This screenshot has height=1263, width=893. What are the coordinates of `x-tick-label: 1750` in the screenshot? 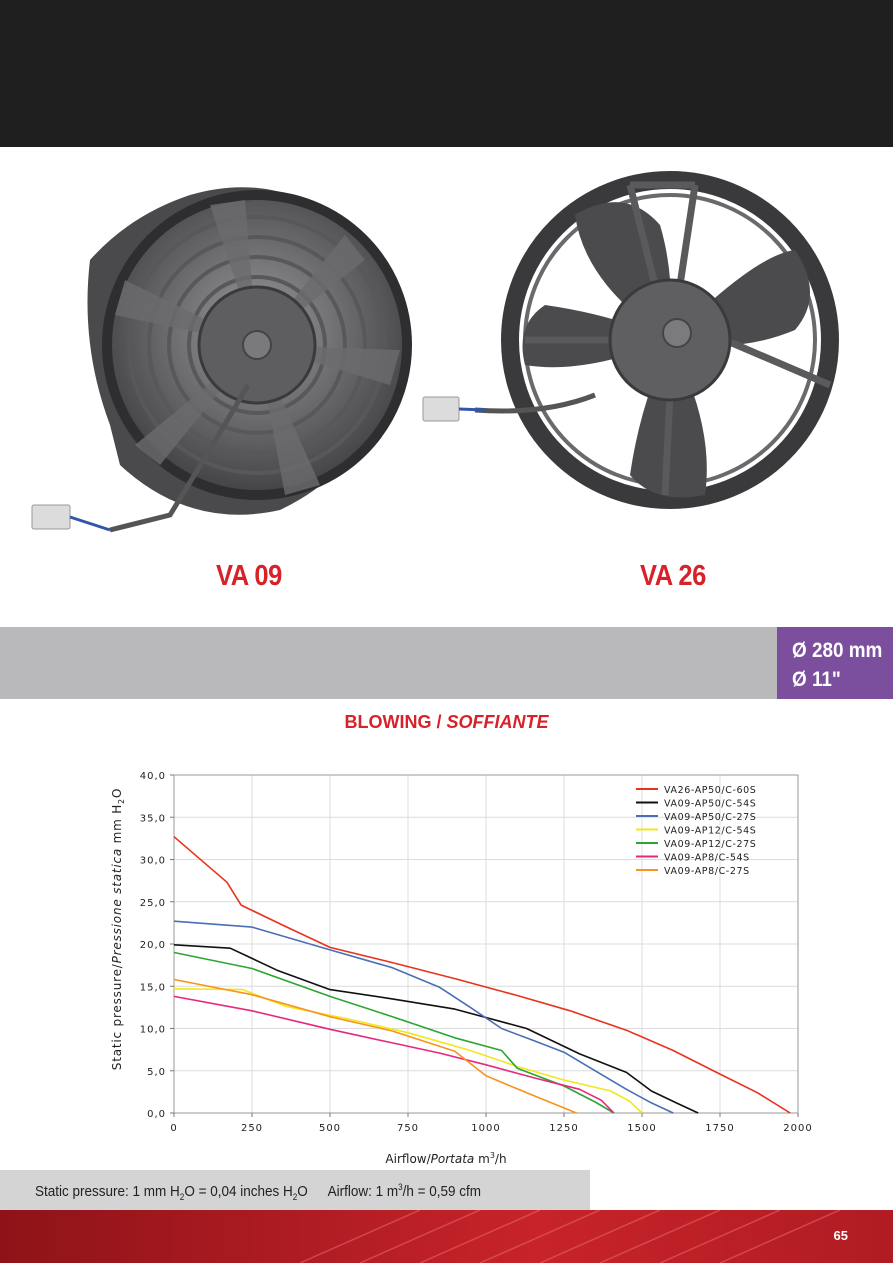 It's located at (719, 1128).